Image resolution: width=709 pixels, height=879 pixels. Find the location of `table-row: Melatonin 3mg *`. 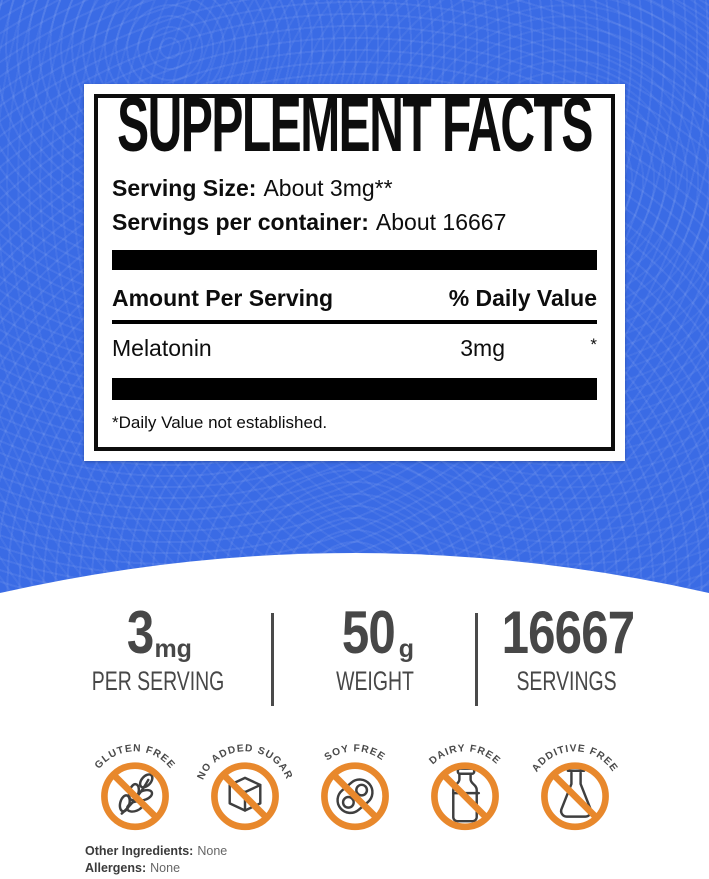

table-row: Melatonin 3mg * is located at coordinates (354, 348).